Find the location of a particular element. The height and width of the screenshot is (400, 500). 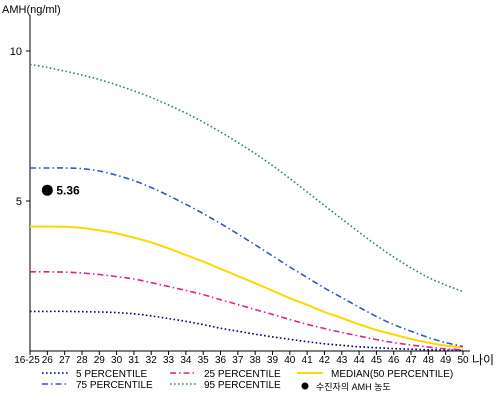

y-ticks: 5 10 is located at coordinates (20, 127).